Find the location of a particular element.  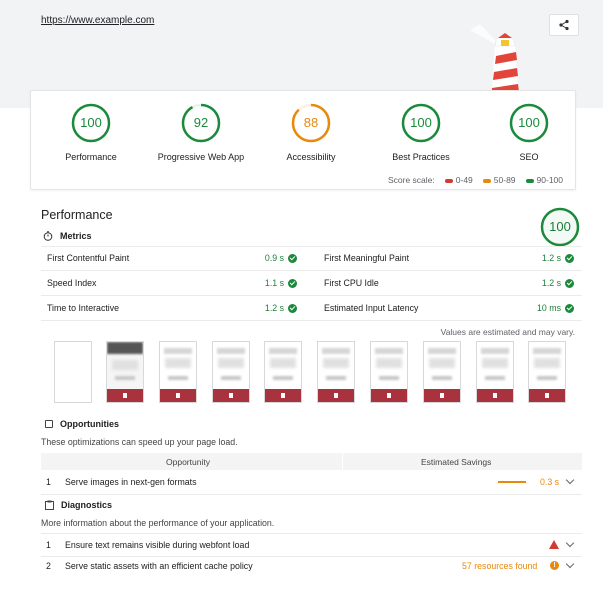

savings-bar is located at coordinates (512, 482).